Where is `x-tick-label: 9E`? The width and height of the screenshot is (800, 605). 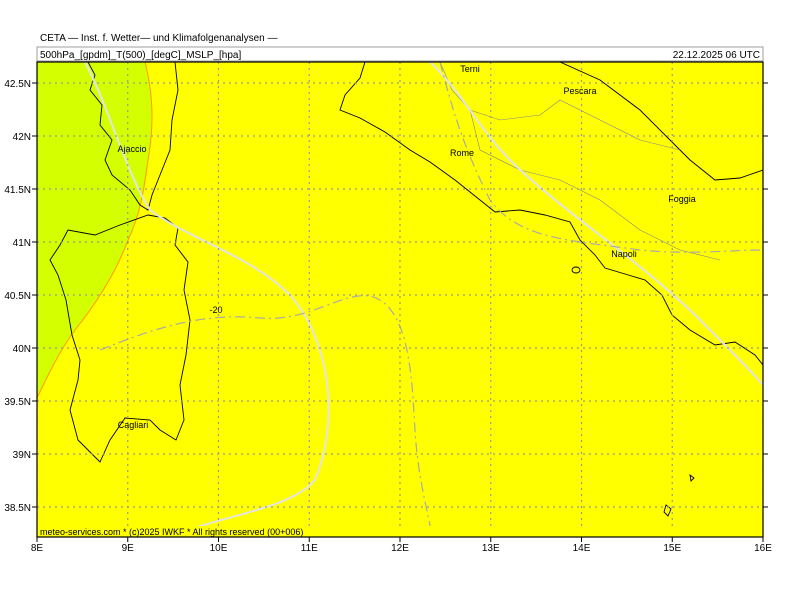
x-tick-label: 9E is located at coordinates (128, 548).